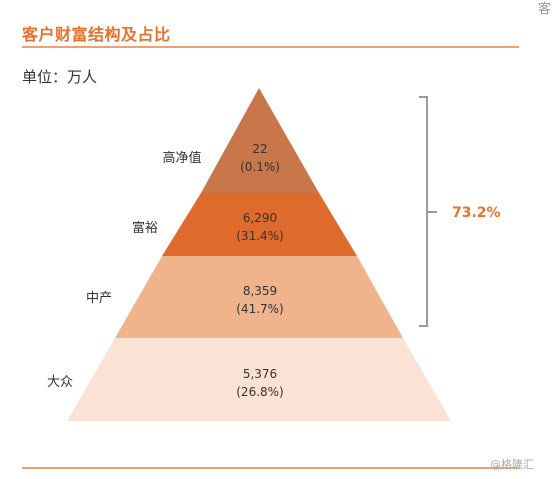  What do you see at coordinates (145, 228) in the screenshot?
I see `tier-rich-label: 富裕` at bounding box center [145, 228].